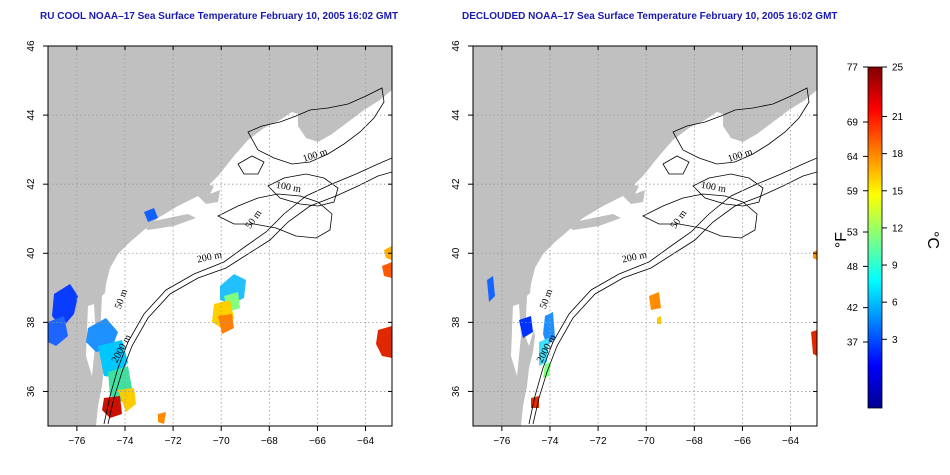 The height and width of the screenshot is (475, 950). What do you see at coordinates (875, 237) in the screenshot?
I see `colorbar-gradient` at bounding box center [875, 237].